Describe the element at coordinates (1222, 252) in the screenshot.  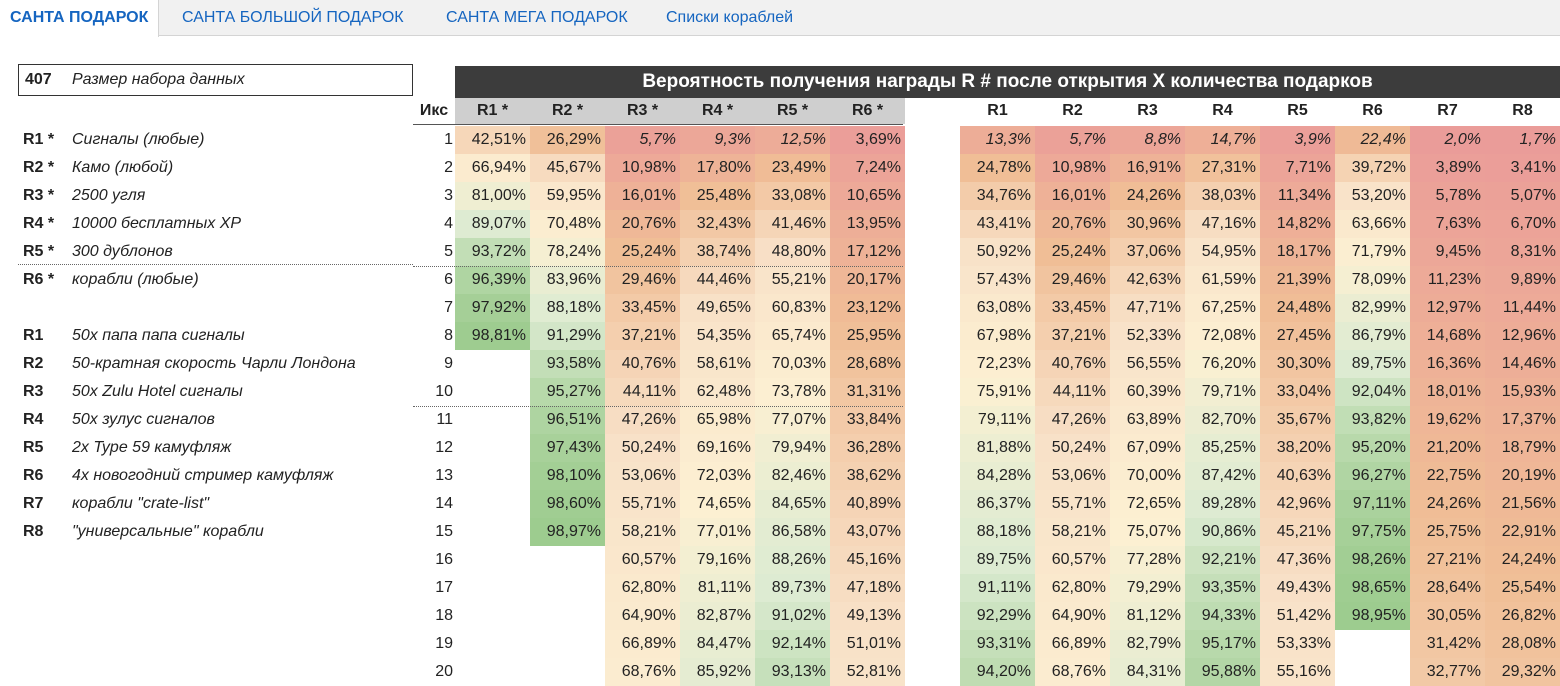
I see `table-cell: 54,95%` at that location.